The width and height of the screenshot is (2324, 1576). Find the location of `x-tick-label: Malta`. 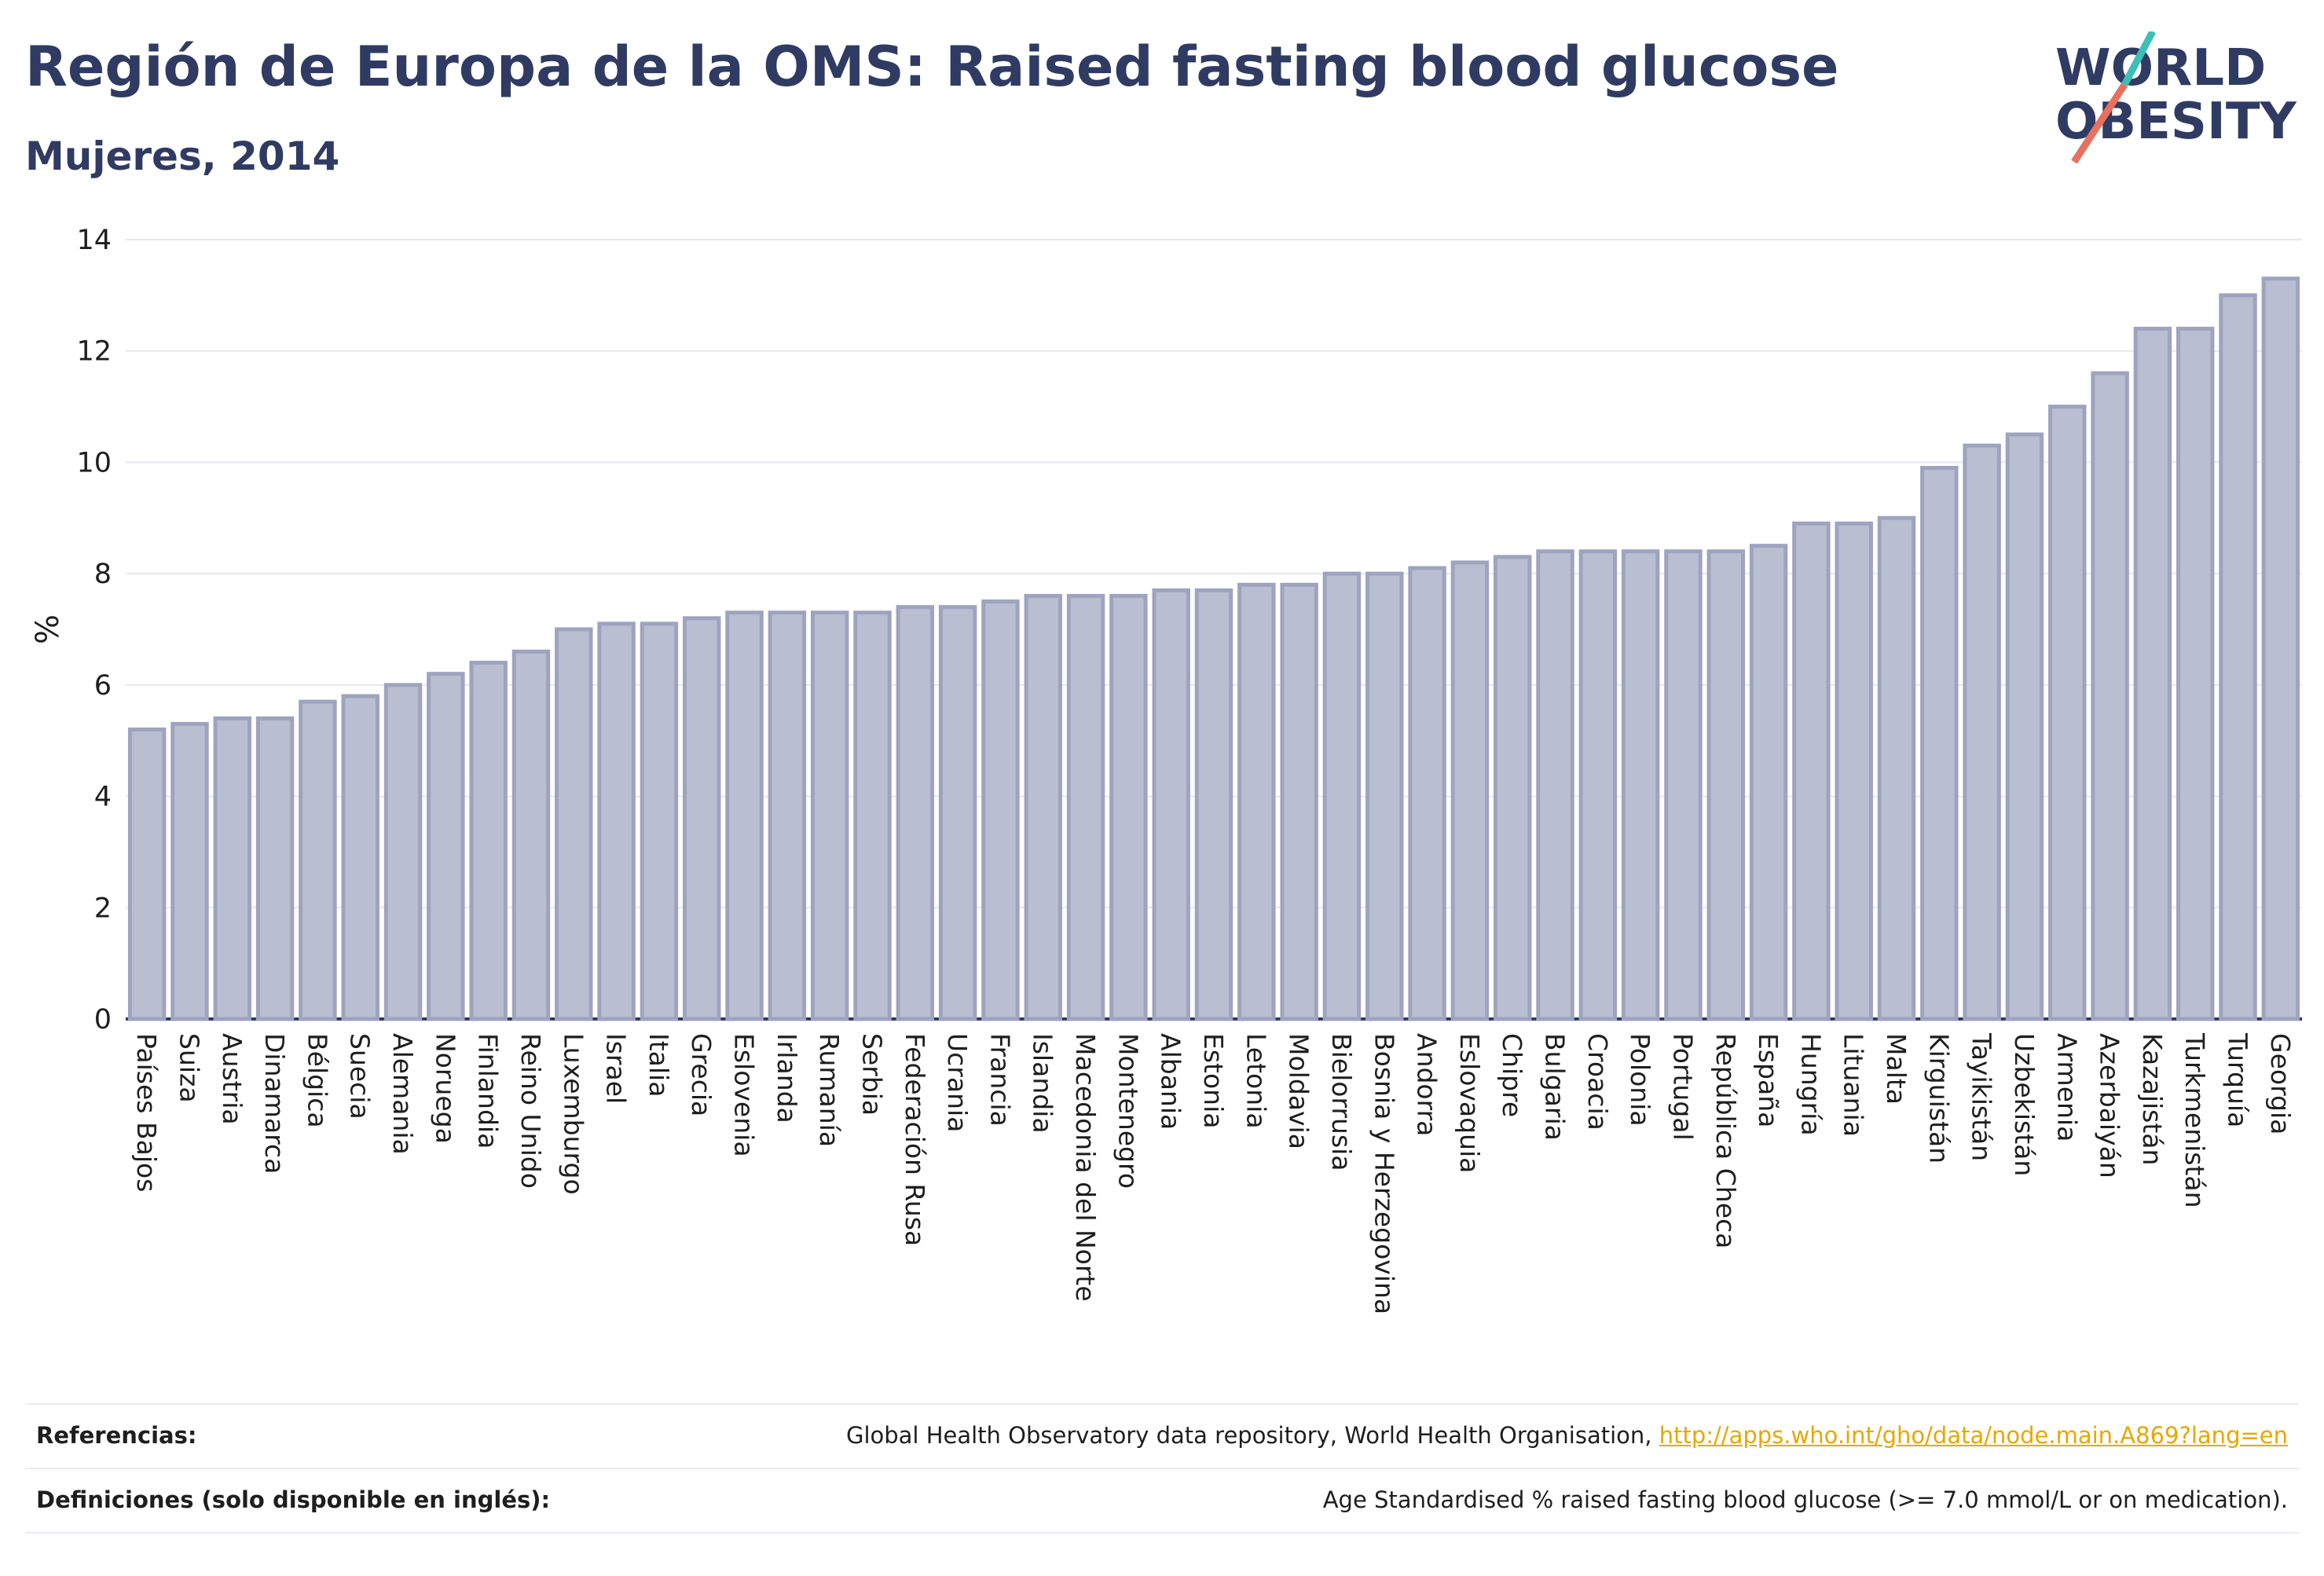

x-tick-label: Malta is located at coordinates (1896, 1069).